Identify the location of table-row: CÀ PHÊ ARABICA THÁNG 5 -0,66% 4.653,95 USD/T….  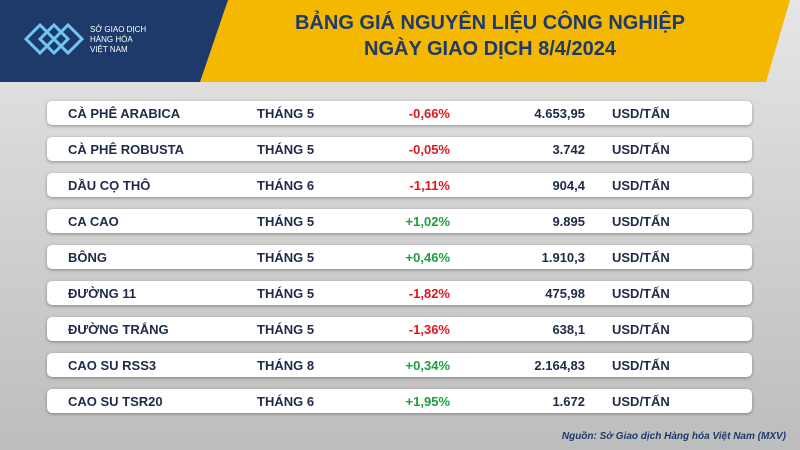
(399, 113).